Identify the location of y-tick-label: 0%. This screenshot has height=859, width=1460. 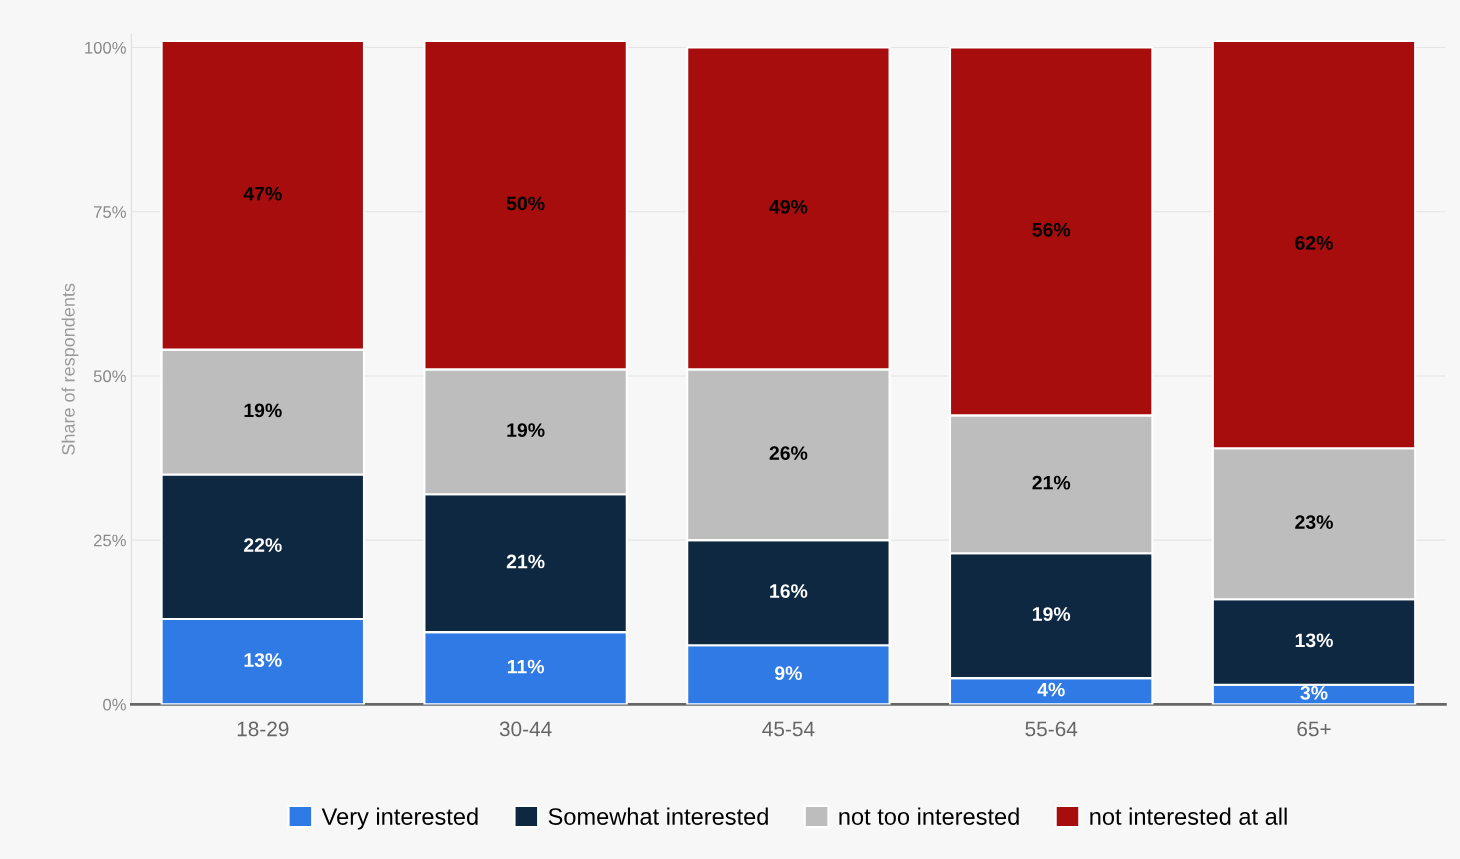
(114, 704).